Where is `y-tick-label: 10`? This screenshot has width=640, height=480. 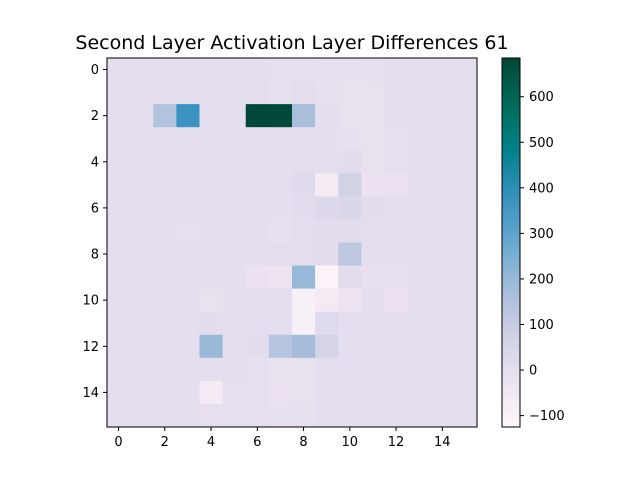 y-tick-label: 10 is located at coordinates (90, 301).